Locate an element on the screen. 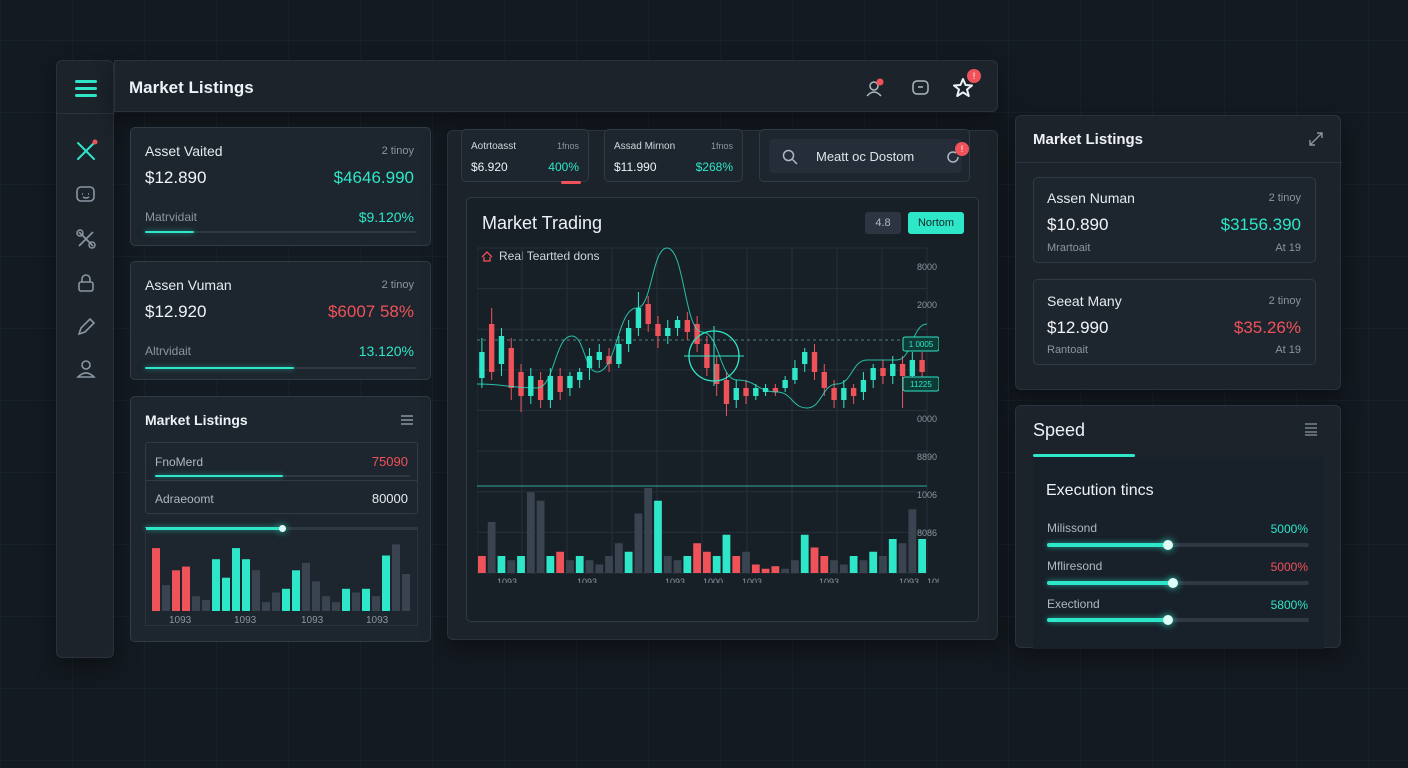  row-slider is located at coordinates (282, 476).